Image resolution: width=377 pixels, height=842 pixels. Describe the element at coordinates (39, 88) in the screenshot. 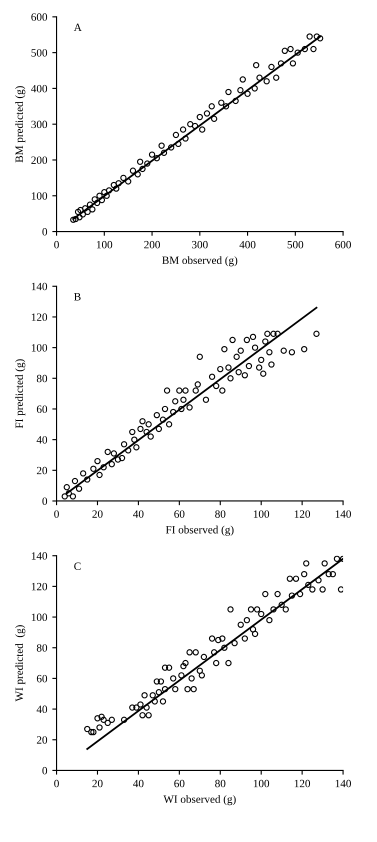

I see `y-tick-label: 400` at that location.